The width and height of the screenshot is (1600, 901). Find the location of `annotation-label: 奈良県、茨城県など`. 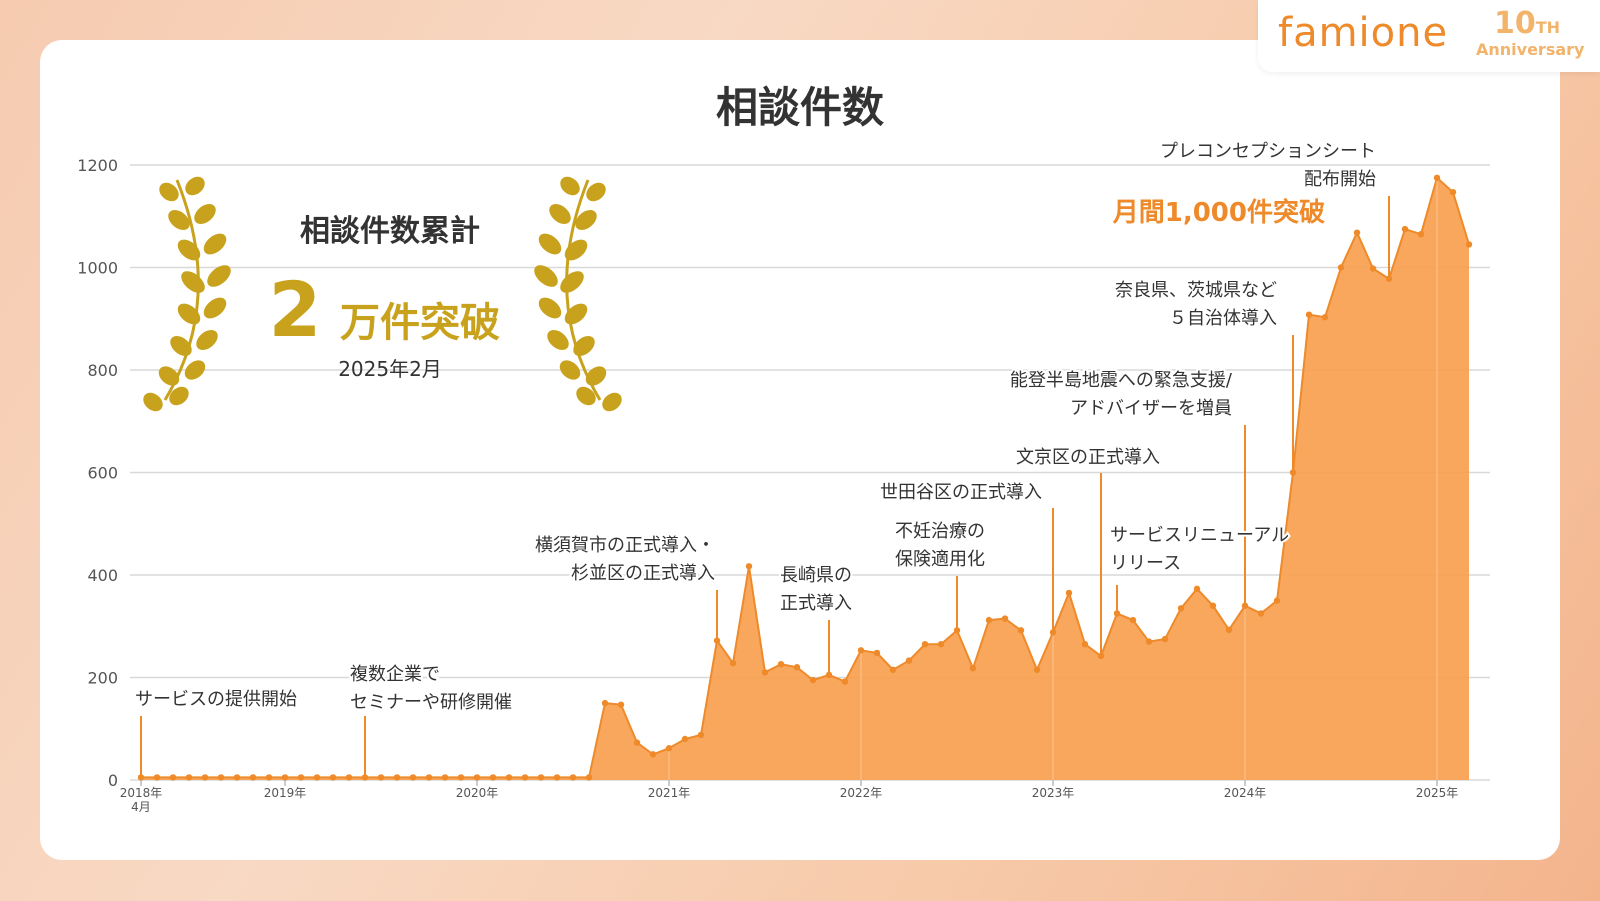

annotation-label: 奈良県、茨城県など is located at coordinates (1196, 290).